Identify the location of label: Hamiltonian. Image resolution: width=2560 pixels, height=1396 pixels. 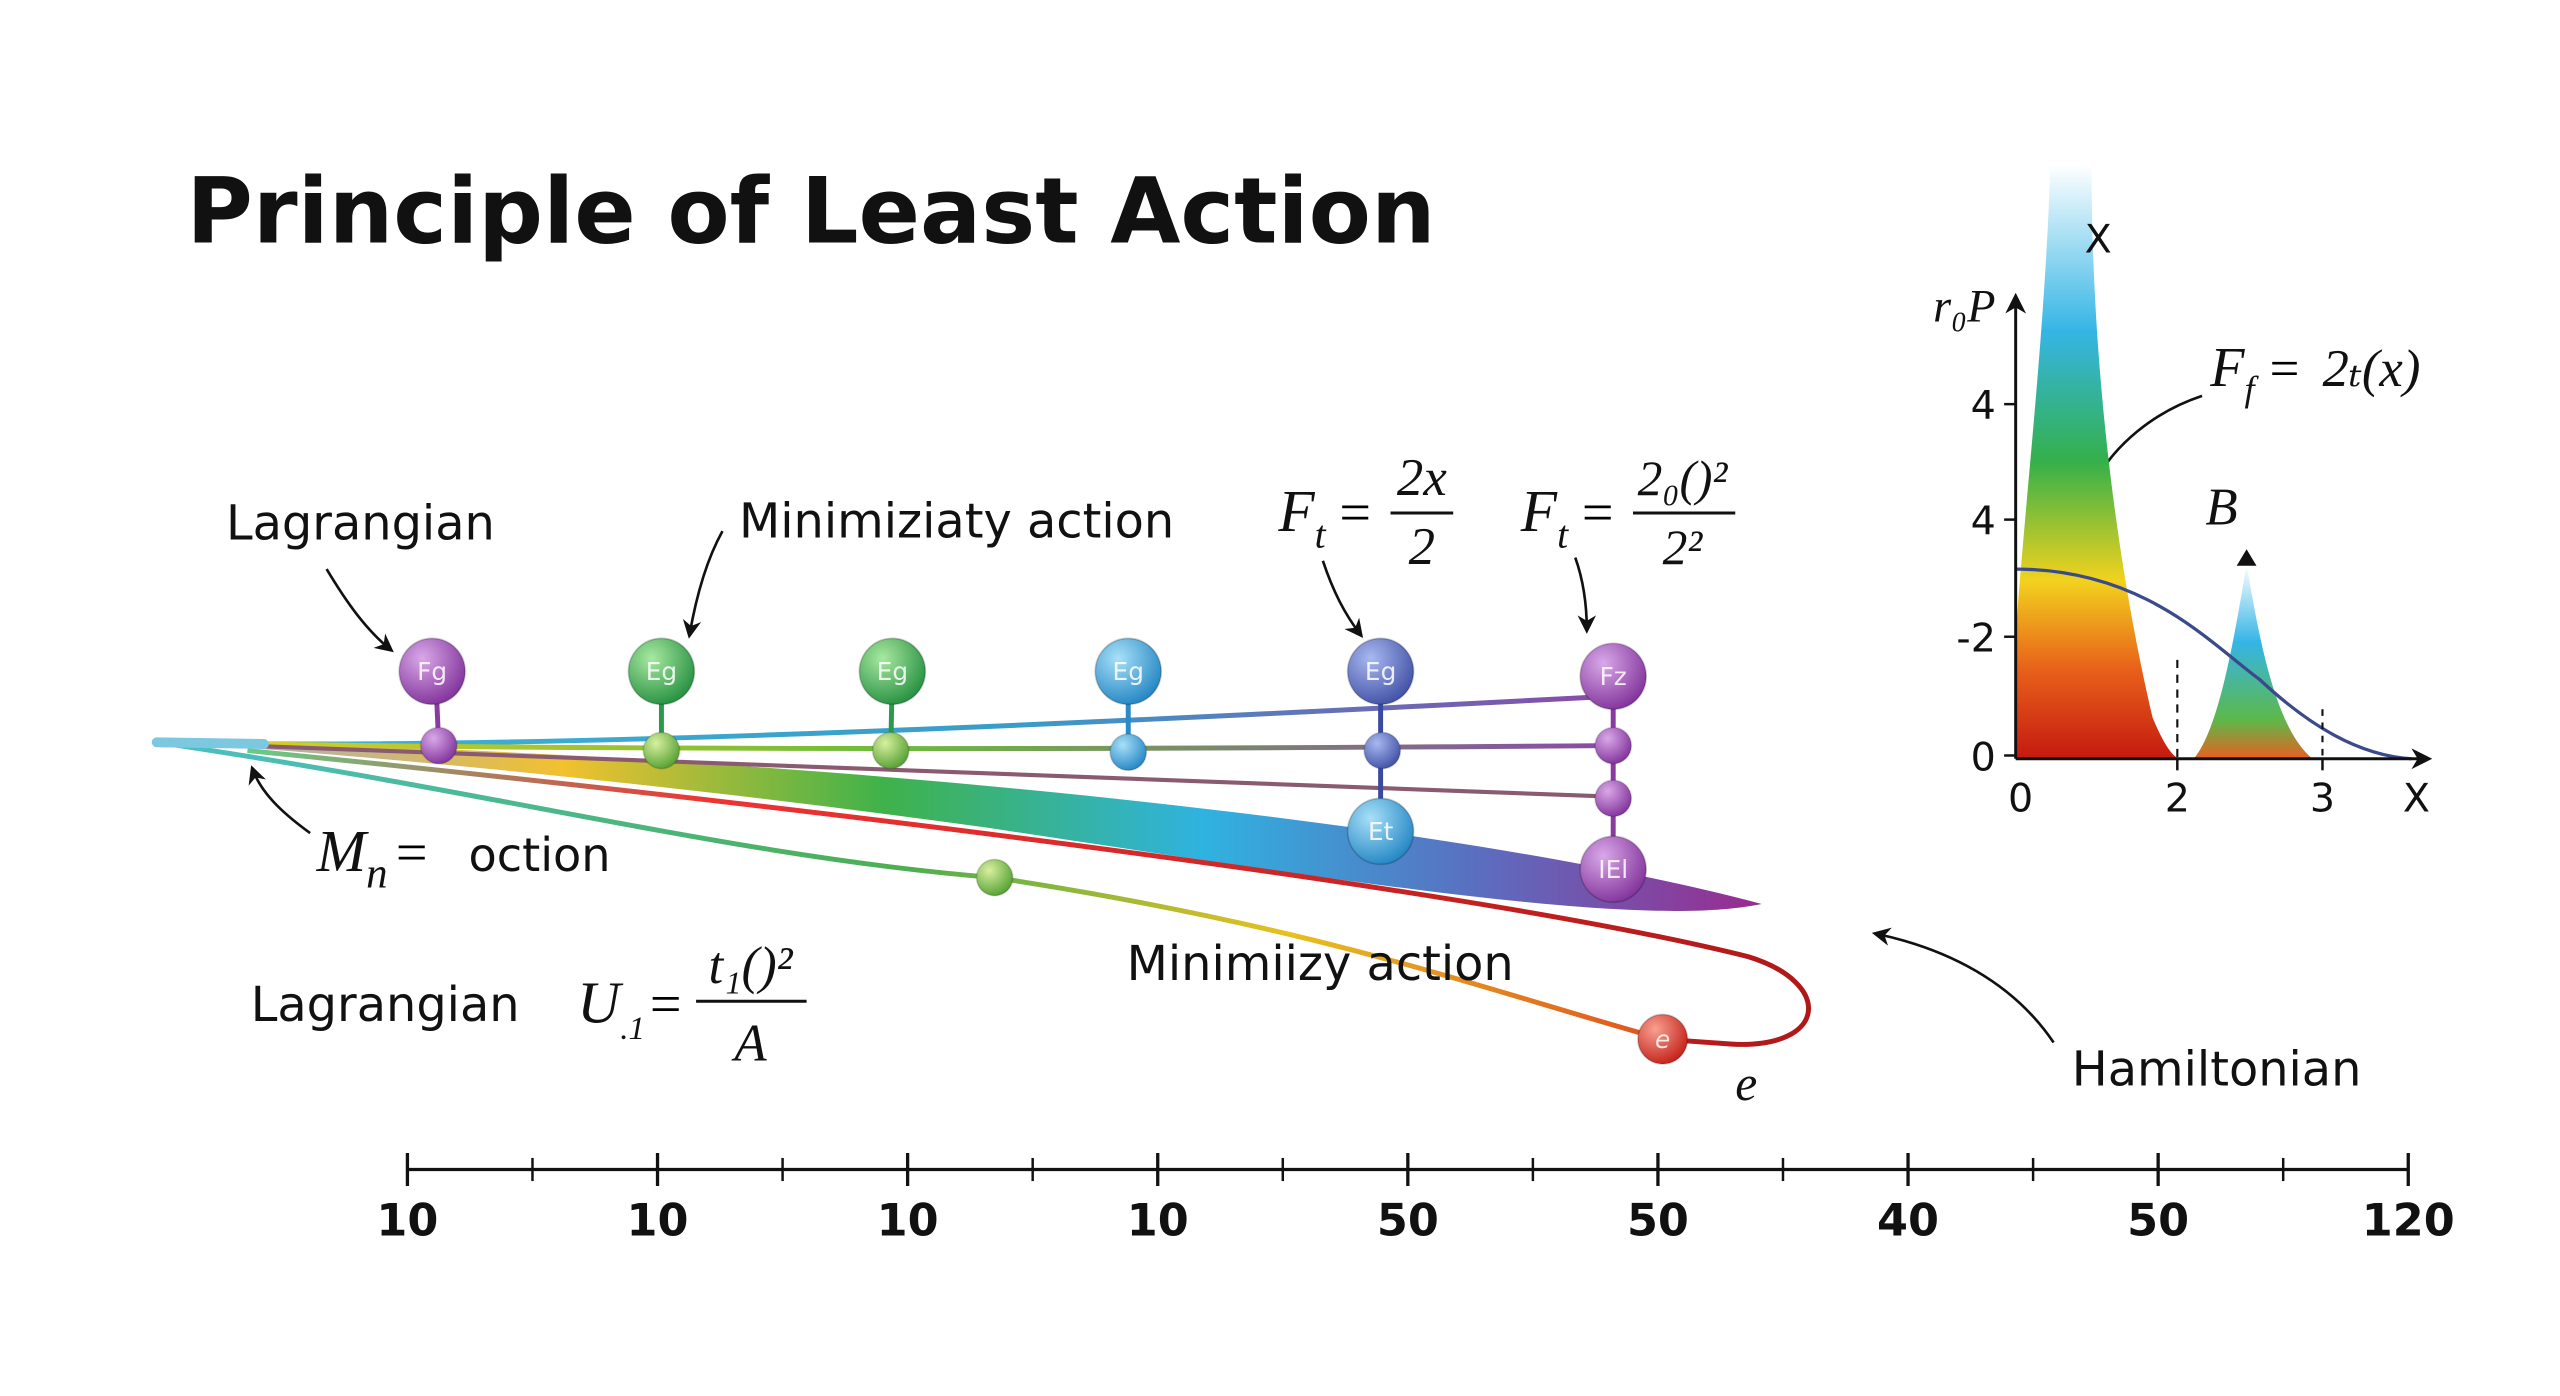
(2217, 1069).